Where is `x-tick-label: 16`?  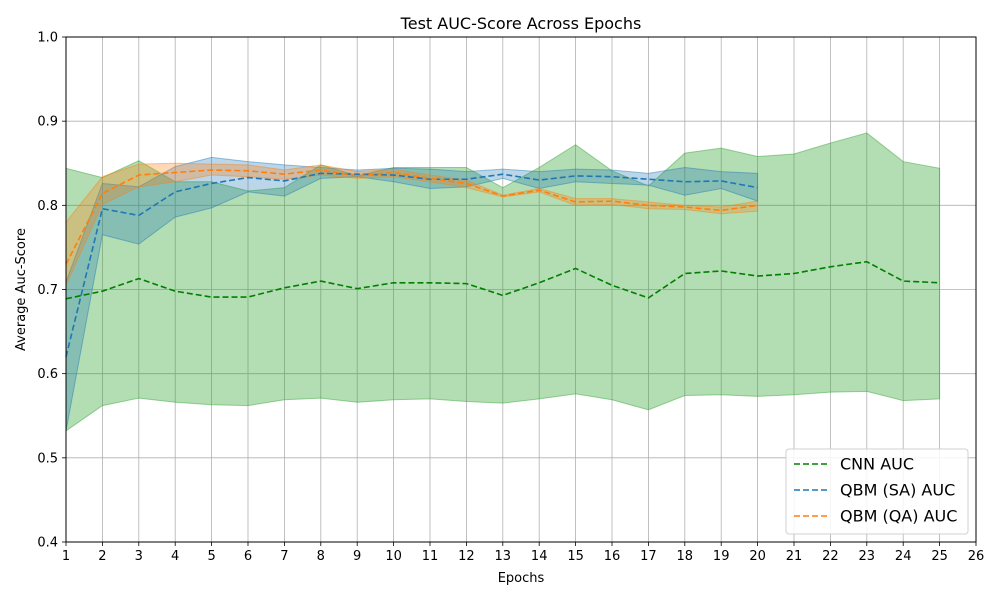 x-tick-label: 16 is located at coordinates (612, 556).